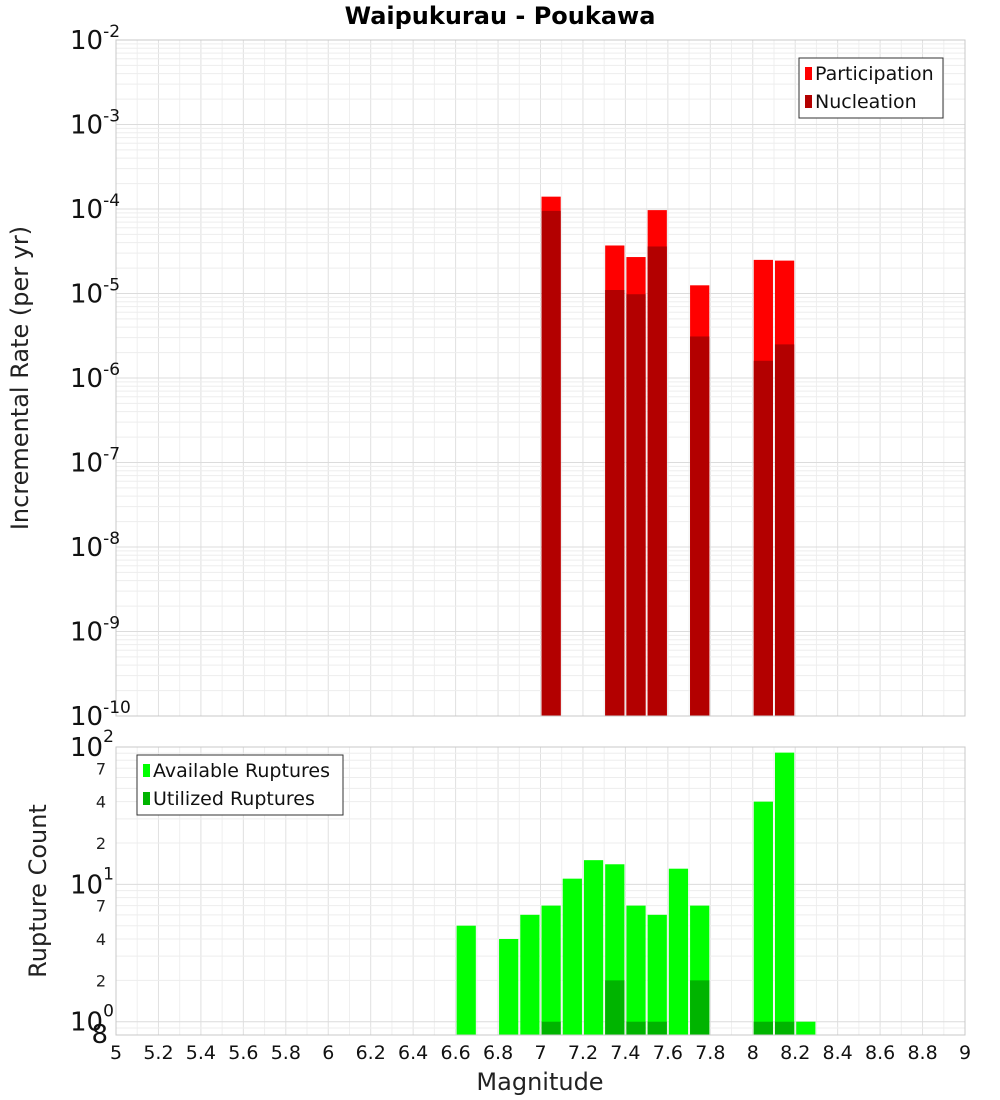 The image size is (1000, 1100). What do you see at coordinates (92, 745) in the screenshot?
I see `count-y-tick-label: 10²` at bounding box center [92, 745].